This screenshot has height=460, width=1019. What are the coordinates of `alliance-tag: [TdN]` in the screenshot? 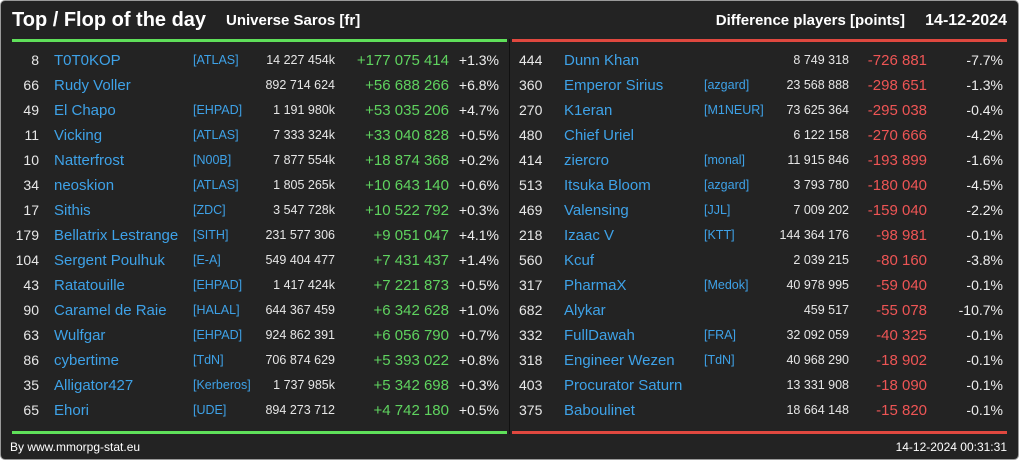 It's located at (719, 360).